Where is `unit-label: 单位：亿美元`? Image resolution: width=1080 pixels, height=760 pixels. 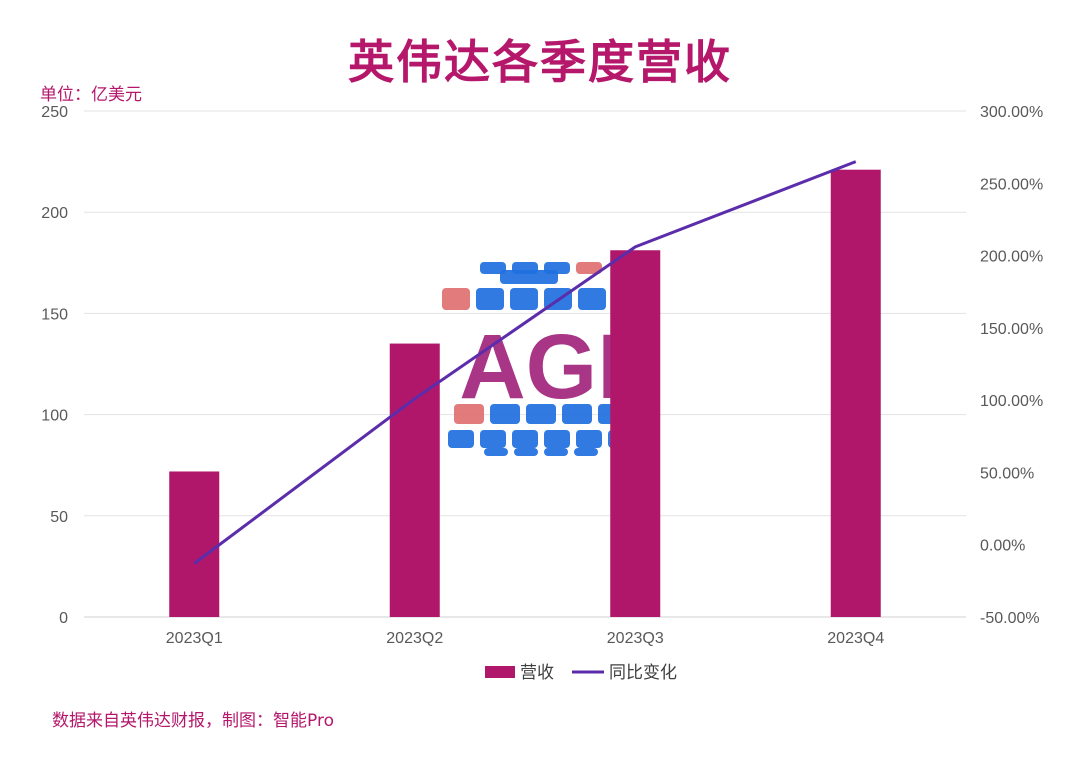
unit-label: 单位：亿美元 is located at coordinates (91, 95).